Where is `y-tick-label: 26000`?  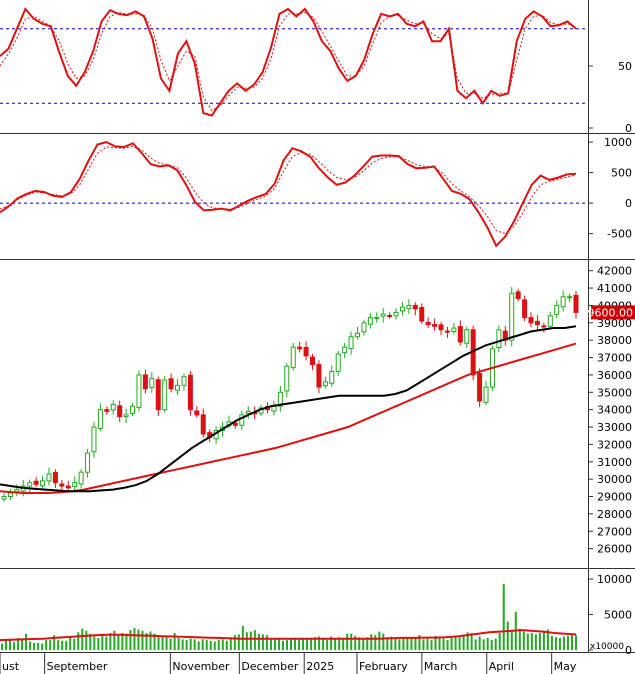
y-tick-label: 26000 is located at coordinates (614, 549).